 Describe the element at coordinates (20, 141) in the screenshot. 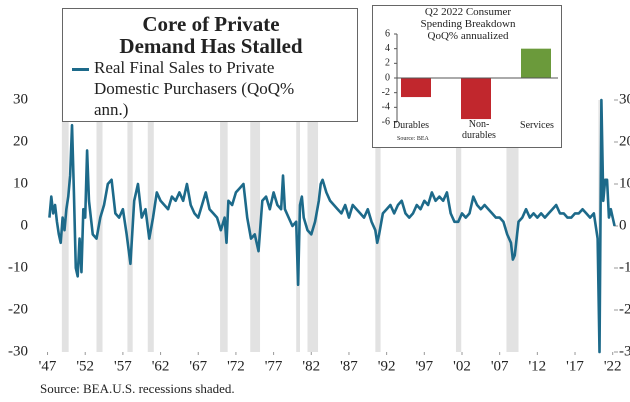

I see `y-tick-label: 20` at that location.